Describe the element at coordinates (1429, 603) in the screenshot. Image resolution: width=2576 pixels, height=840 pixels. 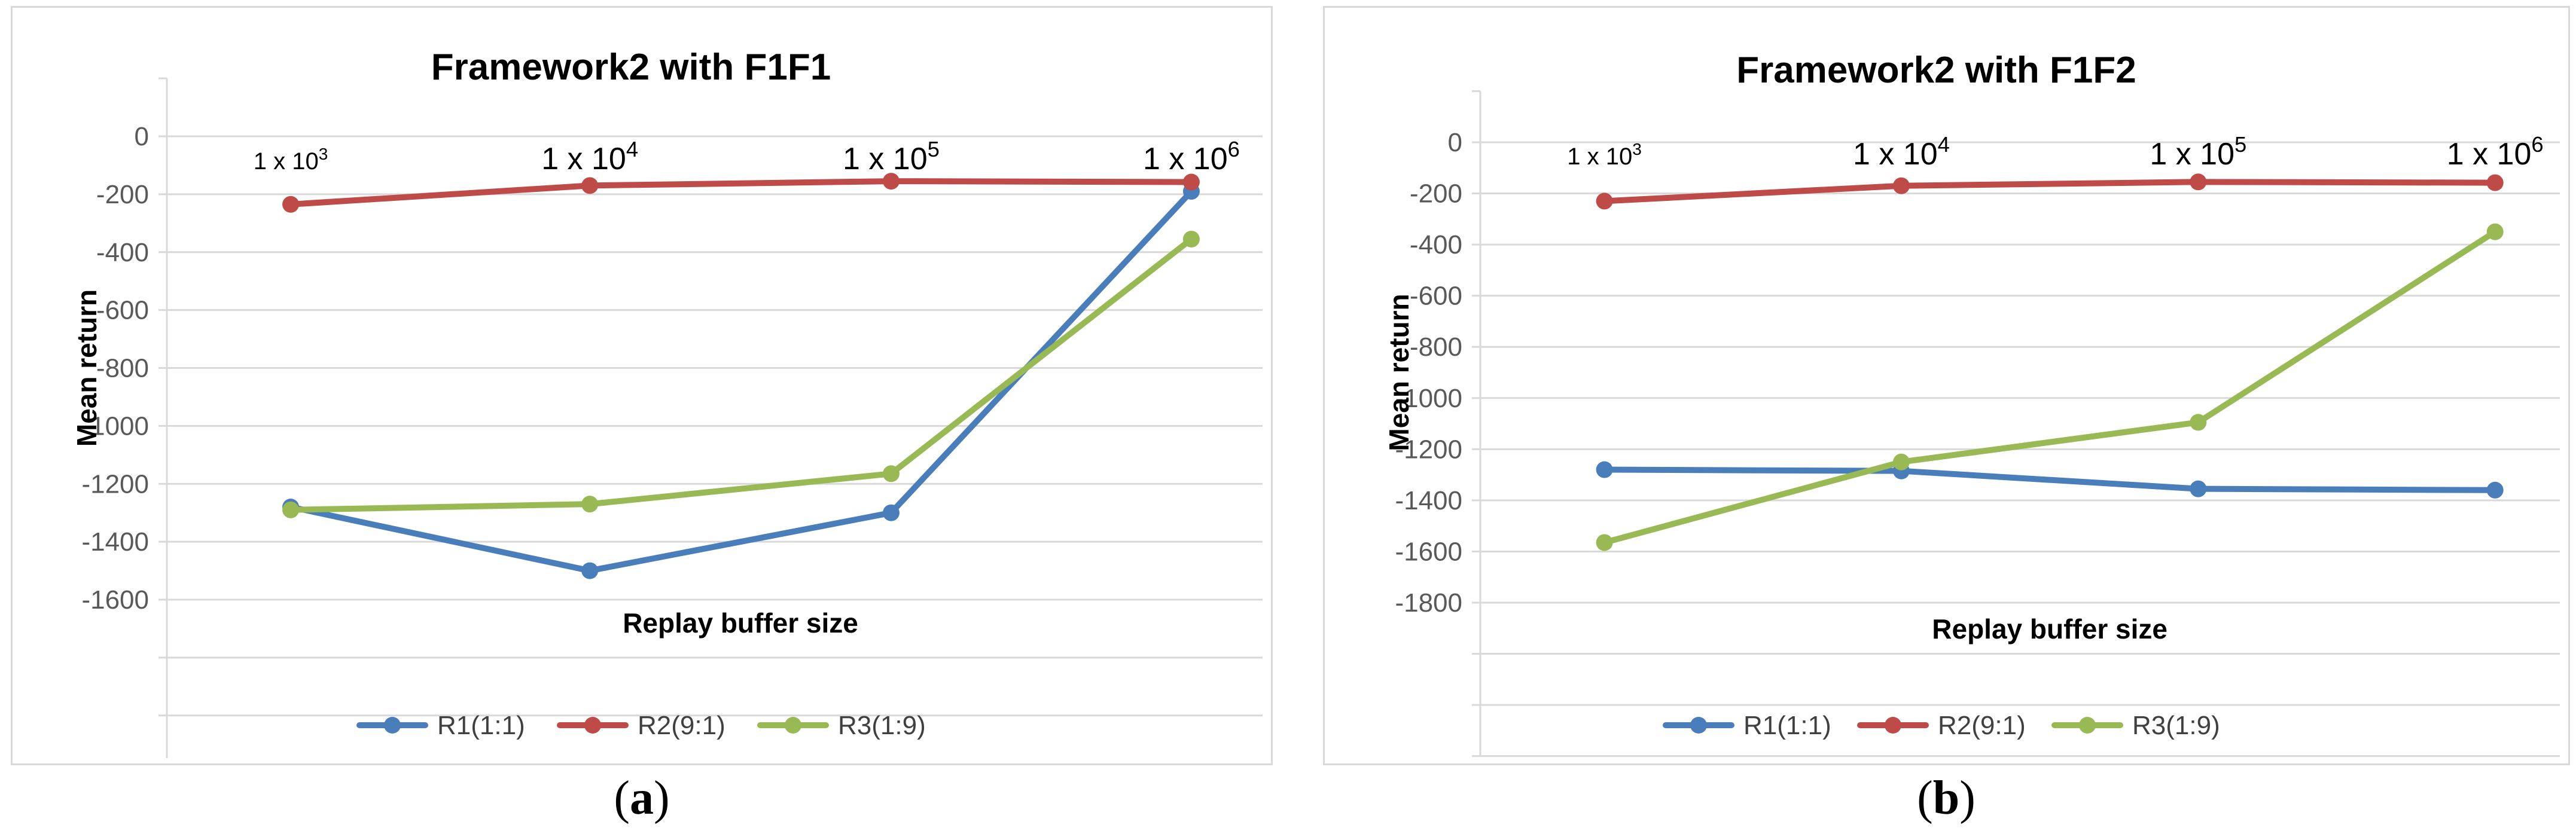
I see `y-tick-label: -1800` at that location.